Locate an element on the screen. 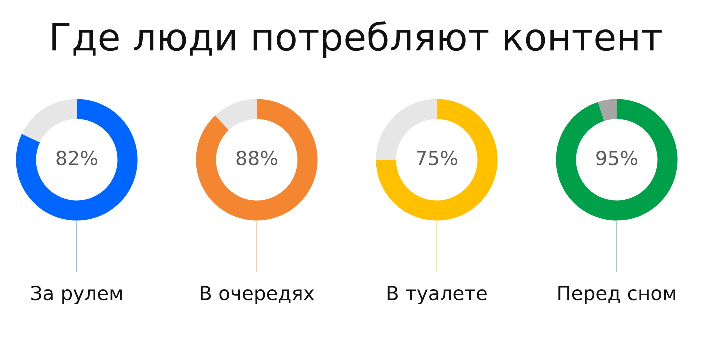 The image size is (712, 337). text: В туалете is located at coordinates (437, 295).